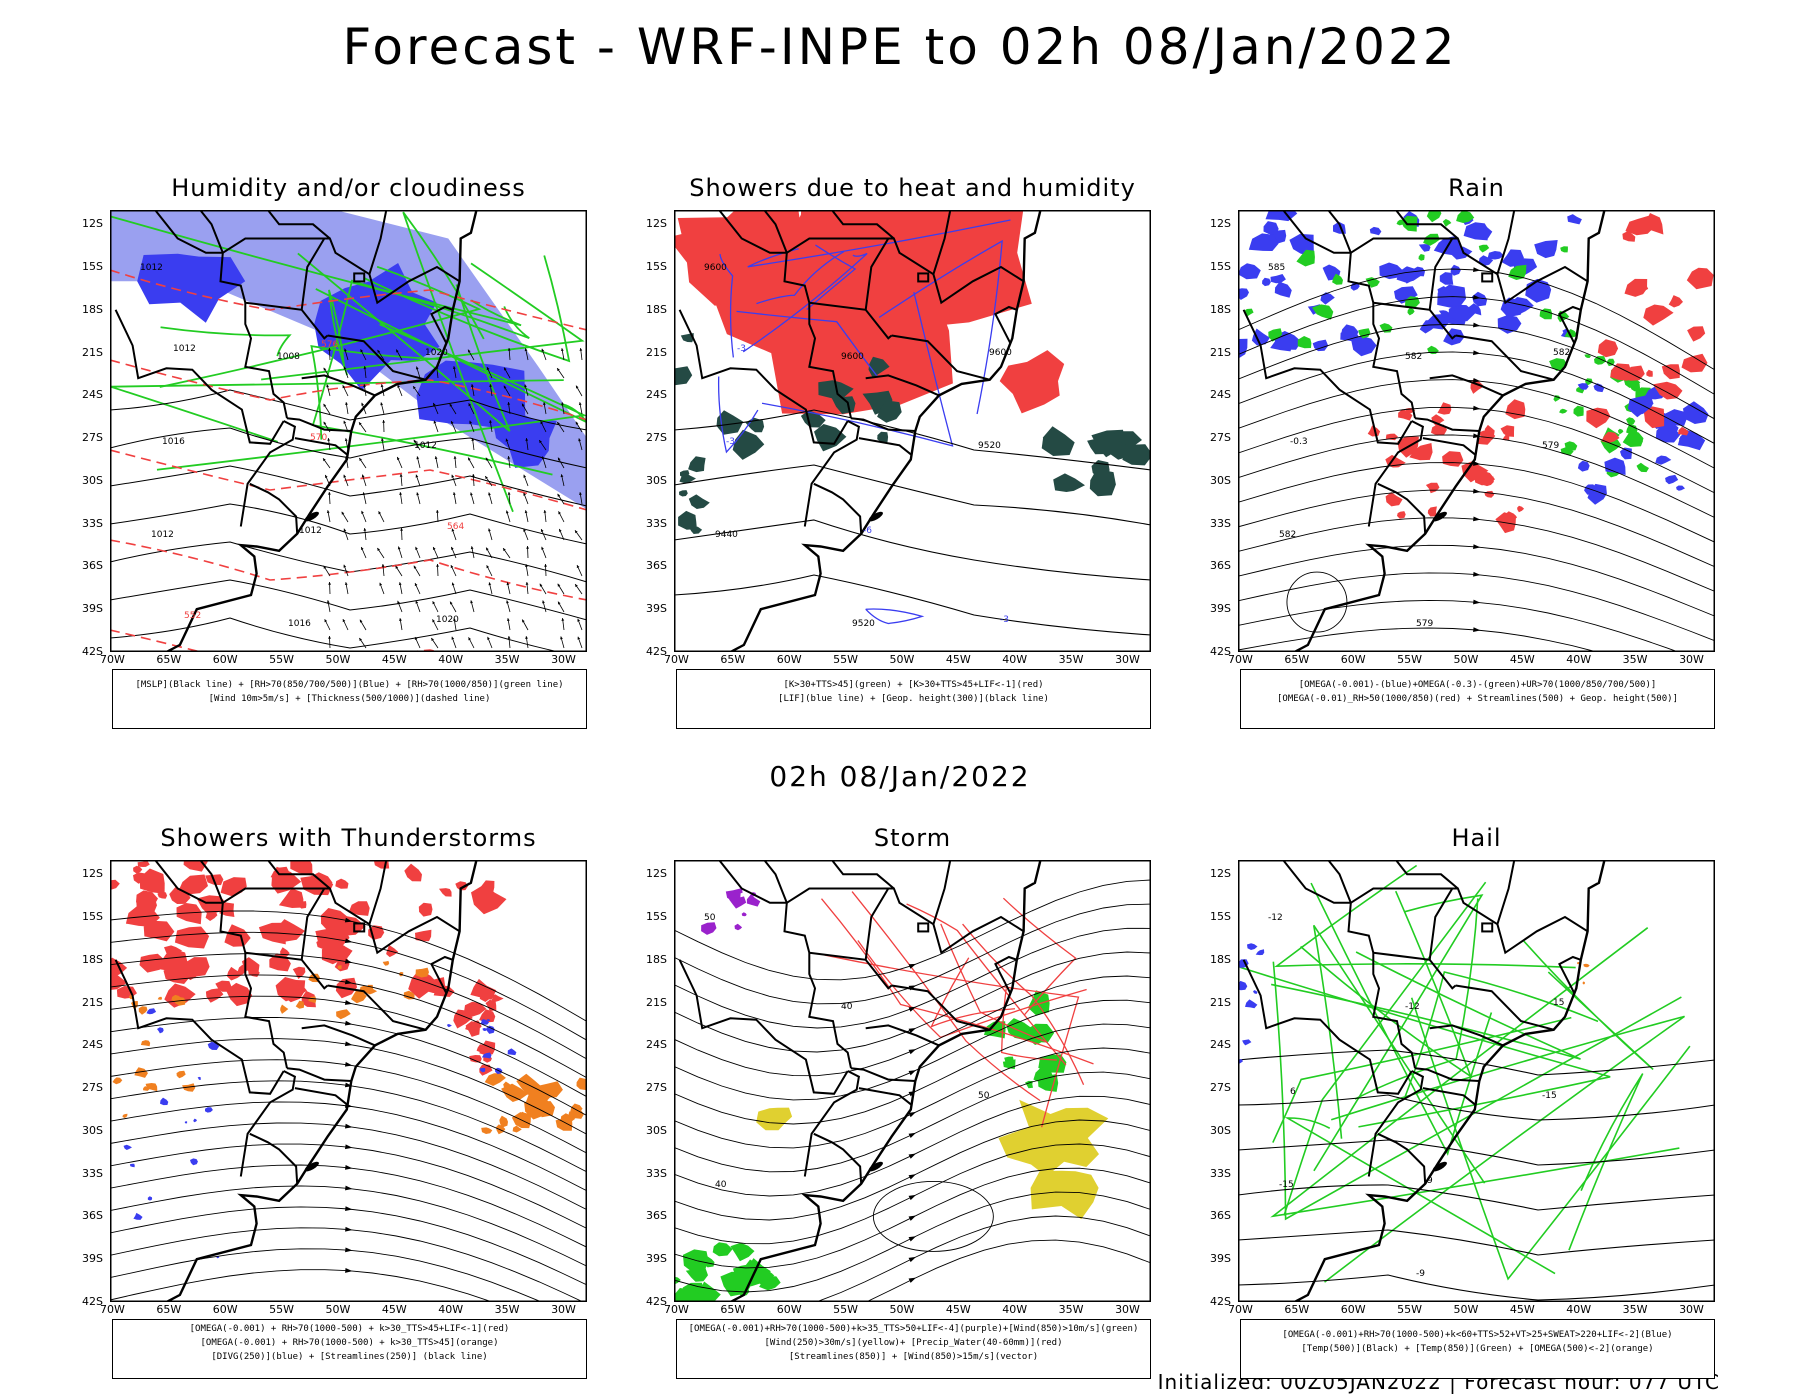 Image resolution: width=1800 pixels, height=1400 pixels. What do you see at coordinates (912, 605) in the screenshot?
I see `geop-height-line` at bounding box center [912, 605].